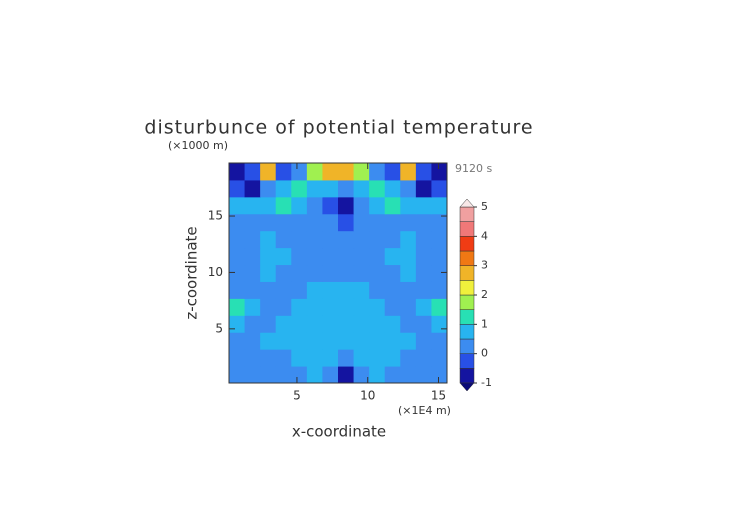 The width and height of the screenshot is (752, 532). Describe the element at coordinates (192, 272) in the screenshot. I see `y-axis-label: z-coordinate` at that location.